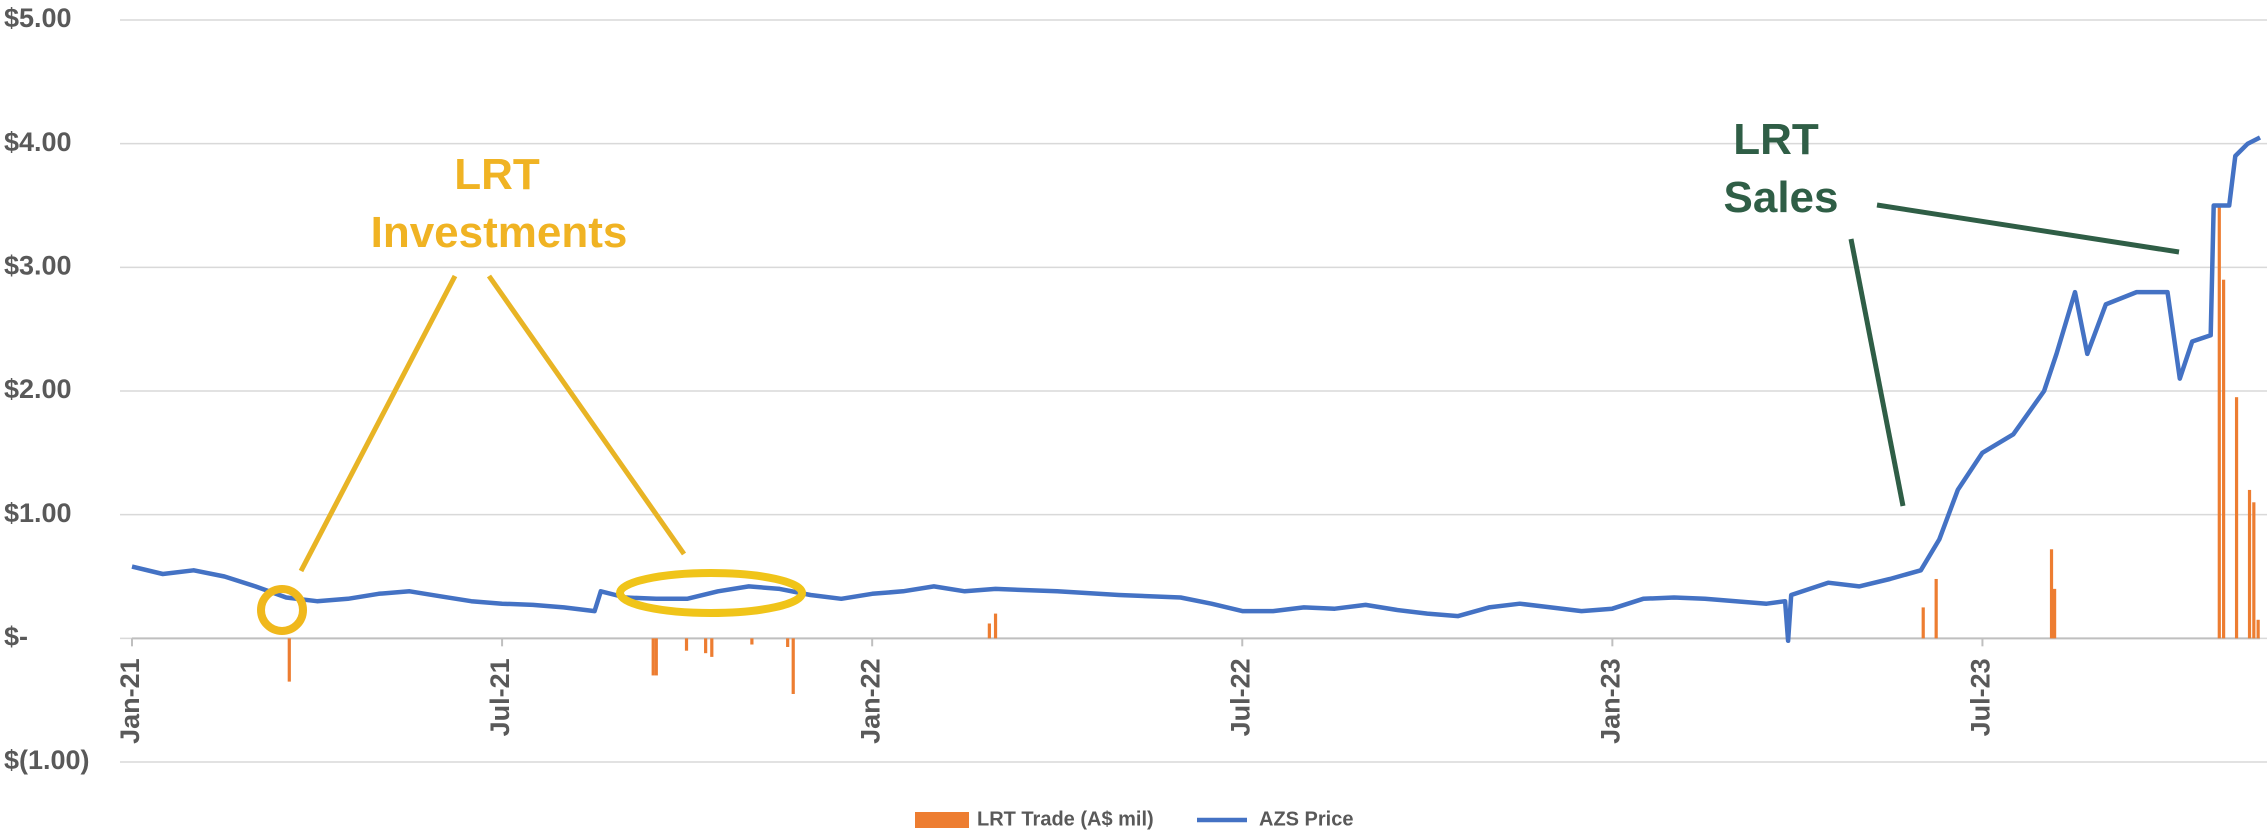 The width and height of the screenshot is (2267, 834). I want to click on y-tick-label: $(1.00), so click(47, 760).